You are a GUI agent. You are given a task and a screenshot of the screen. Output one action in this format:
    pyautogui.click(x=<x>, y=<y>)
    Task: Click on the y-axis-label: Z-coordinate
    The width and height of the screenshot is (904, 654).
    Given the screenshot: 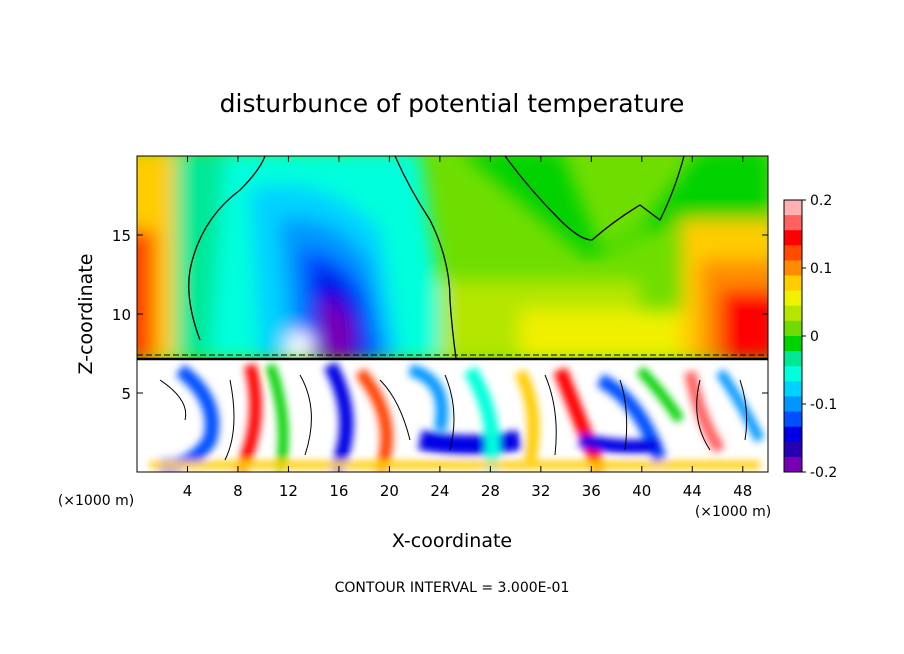 What is the action you would take?
    pyautogui.click(x=86, y=314)
    